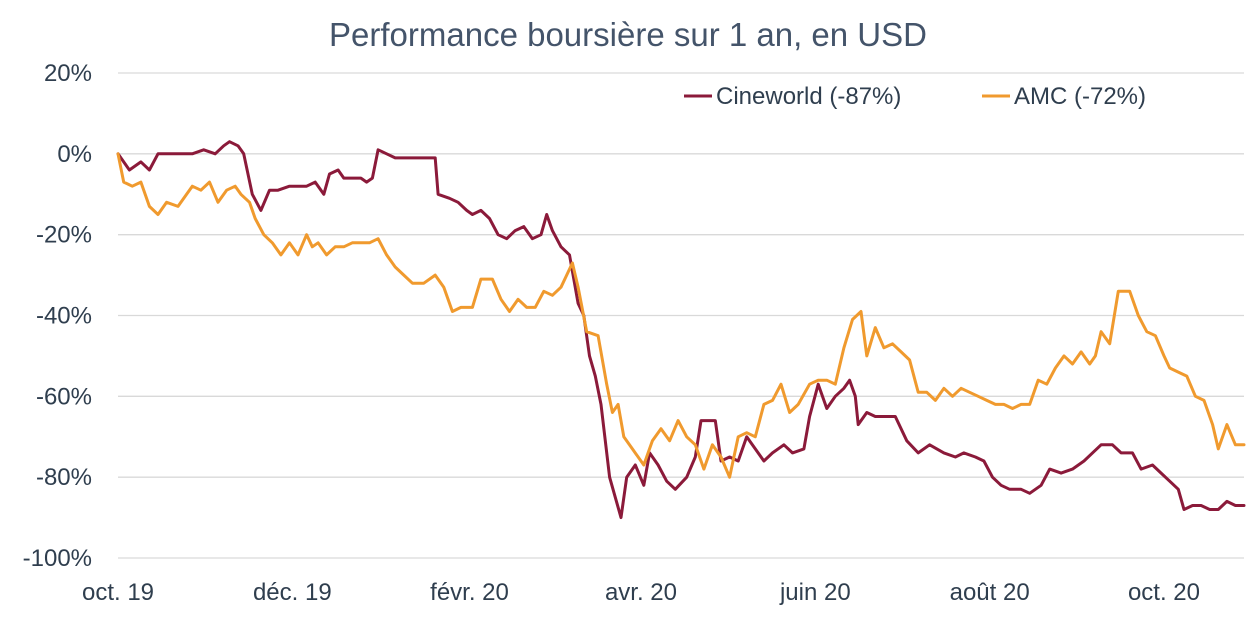  Describe the element at coordinates (68, 73) in the screenshot. I see `y-tick-label: 20%` at that location.